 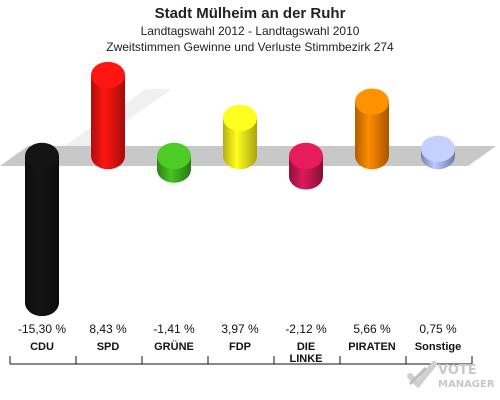 What do you see at coordinates (466, 384) in the screenshot?
I see `logo-line-2: MANAGER` at bounding box center [466, 384].